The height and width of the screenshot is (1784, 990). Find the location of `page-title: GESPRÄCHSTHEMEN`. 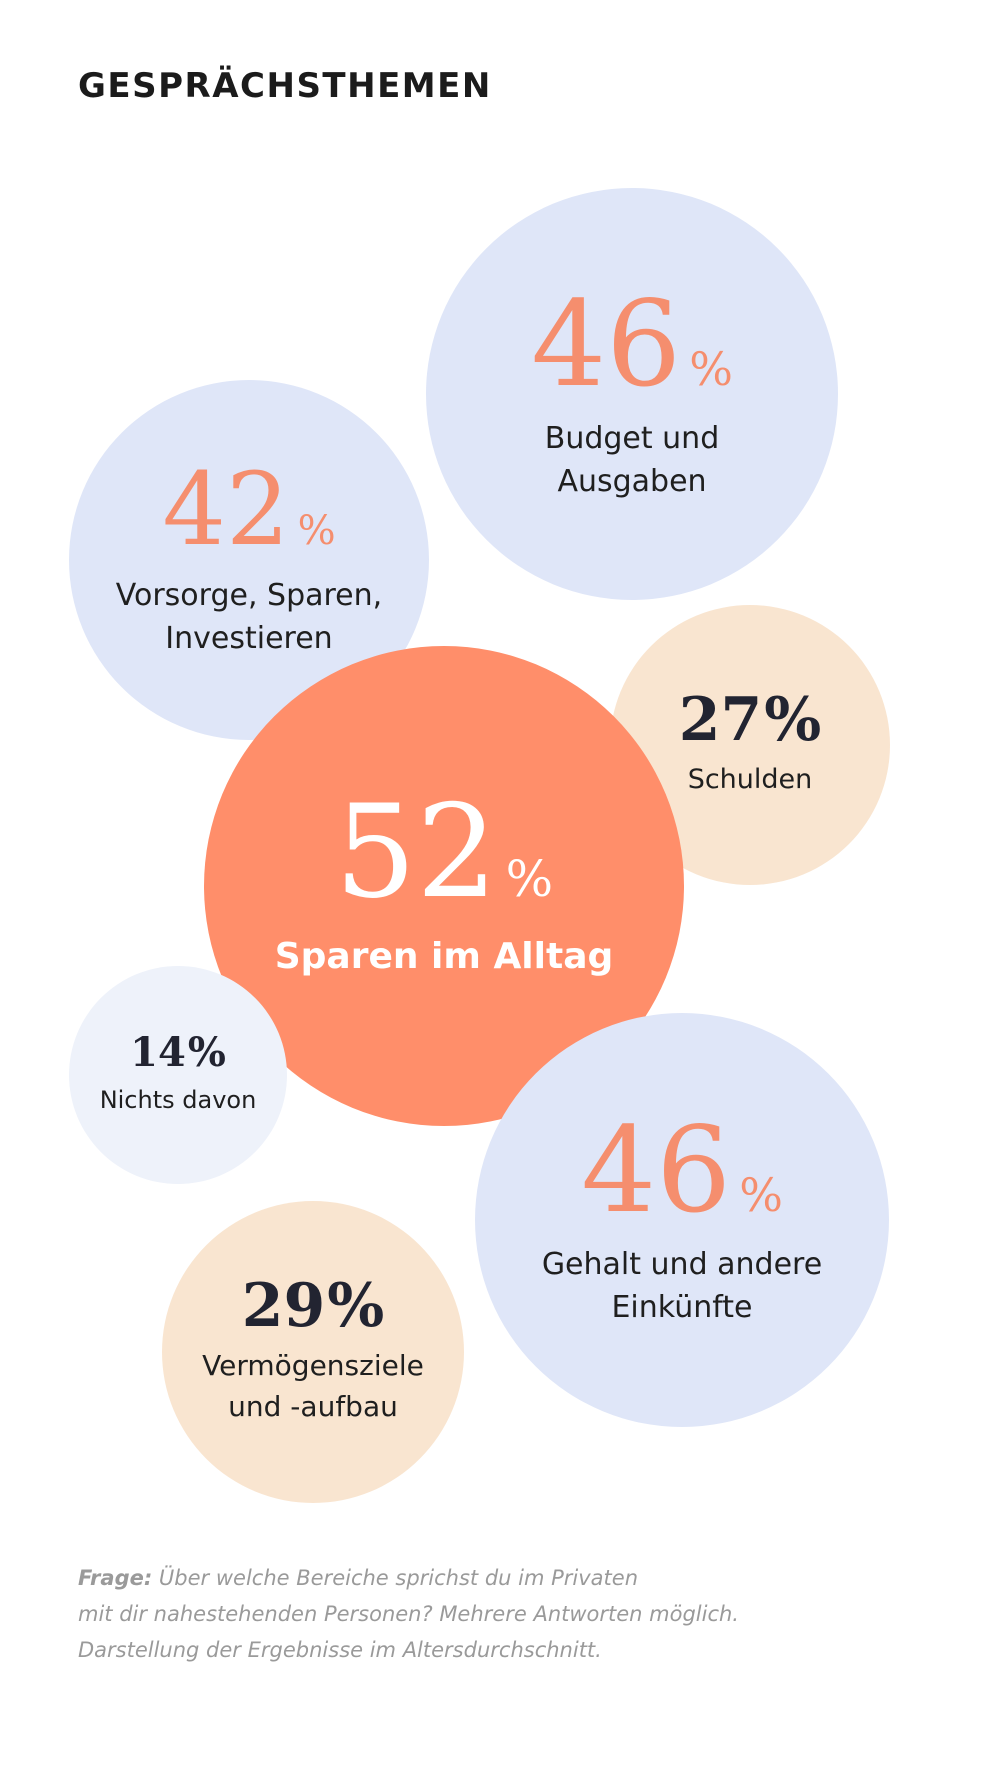

page-title: GESPRÄCHSTHEMEN is located at coordinates (285, 86).